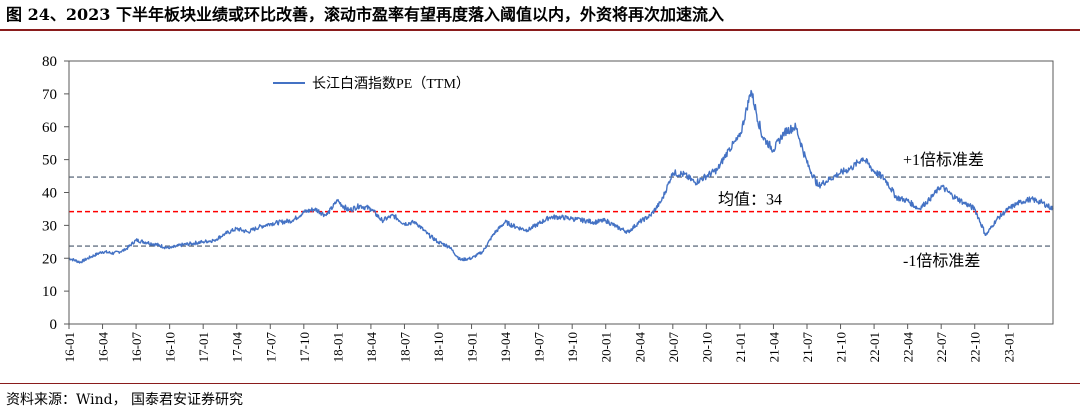 The width and height of the screenshot is (1080, 419). What do you see at coordinates (874, 347) in the screenshot?
I see `x-tick-label: 22-01` at bounding box center [874, 347].